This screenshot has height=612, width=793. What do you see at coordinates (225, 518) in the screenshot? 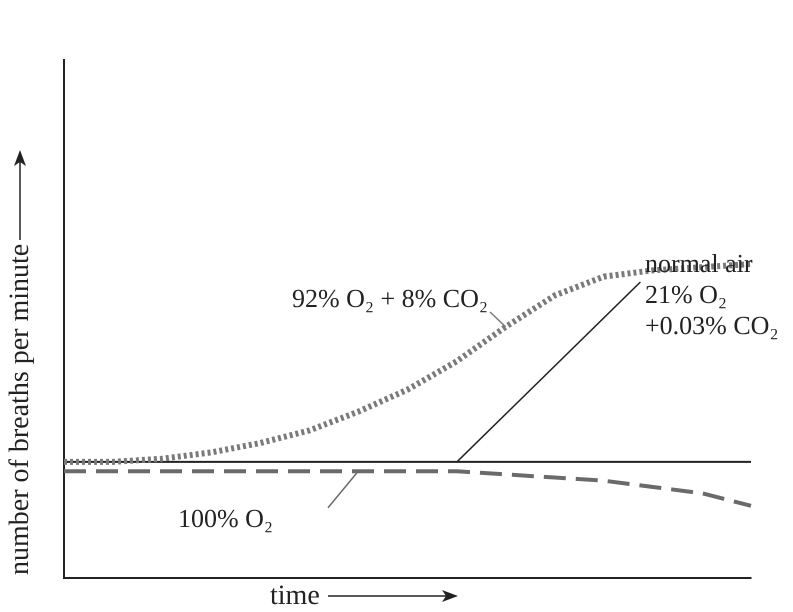
I see `series-label: 100% O₂` at bounding box center [225, 518].